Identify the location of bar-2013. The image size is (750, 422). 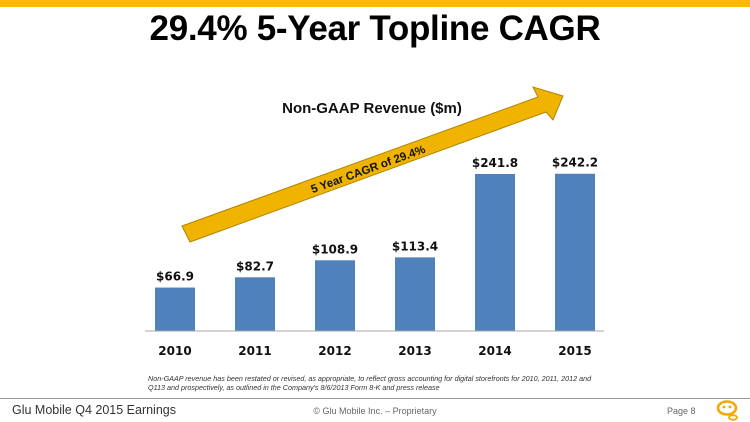
(415, 294).